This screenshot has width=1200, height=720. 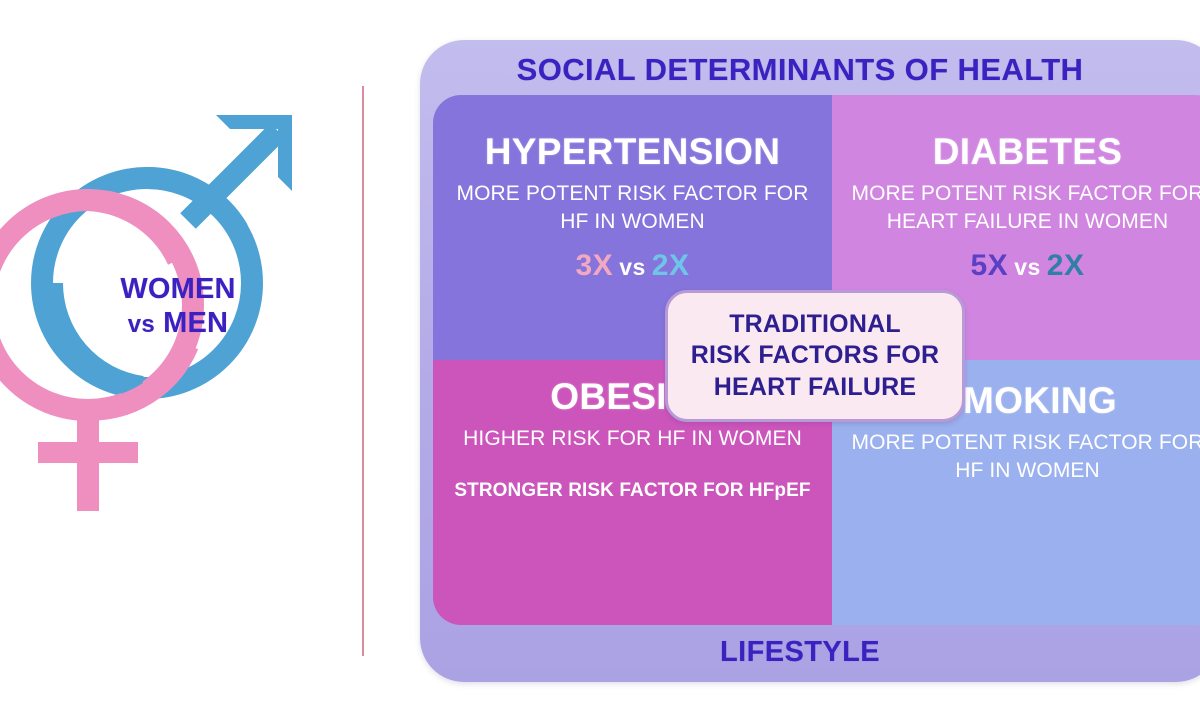 What do you see at coordinates (594, 266) in the screenshot?
I see `ratio-women-value: 3X` at bounding box center [594, 266].